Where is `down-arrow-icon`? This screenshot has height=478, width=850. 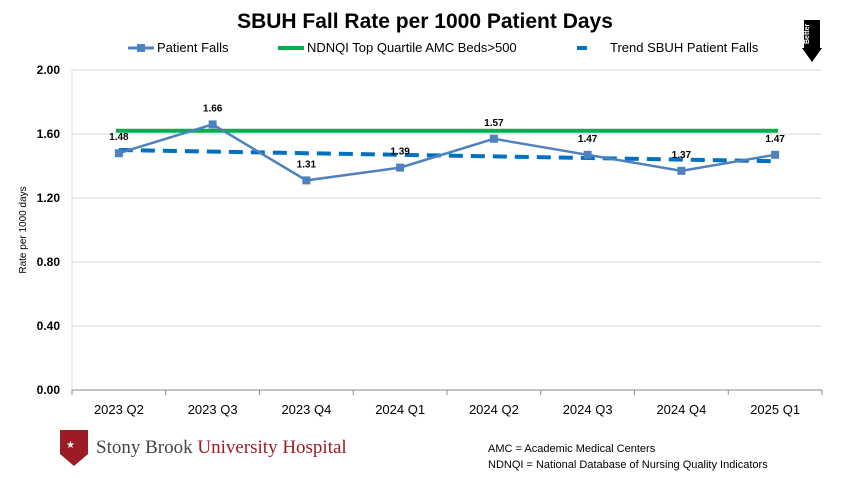 down-arrow-icon is located at coordinates (812, 55).